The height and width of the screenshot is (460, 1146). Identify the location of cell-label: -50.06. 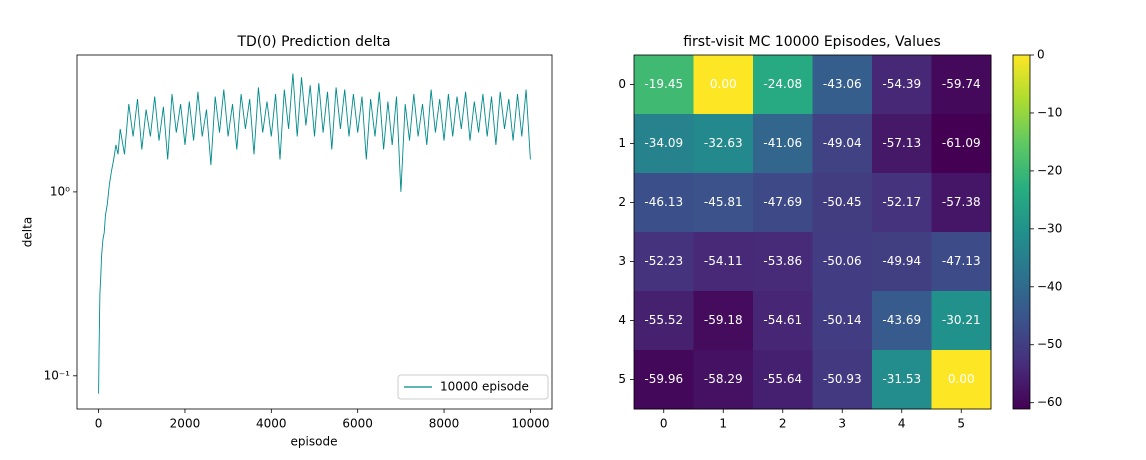
(842, 261).